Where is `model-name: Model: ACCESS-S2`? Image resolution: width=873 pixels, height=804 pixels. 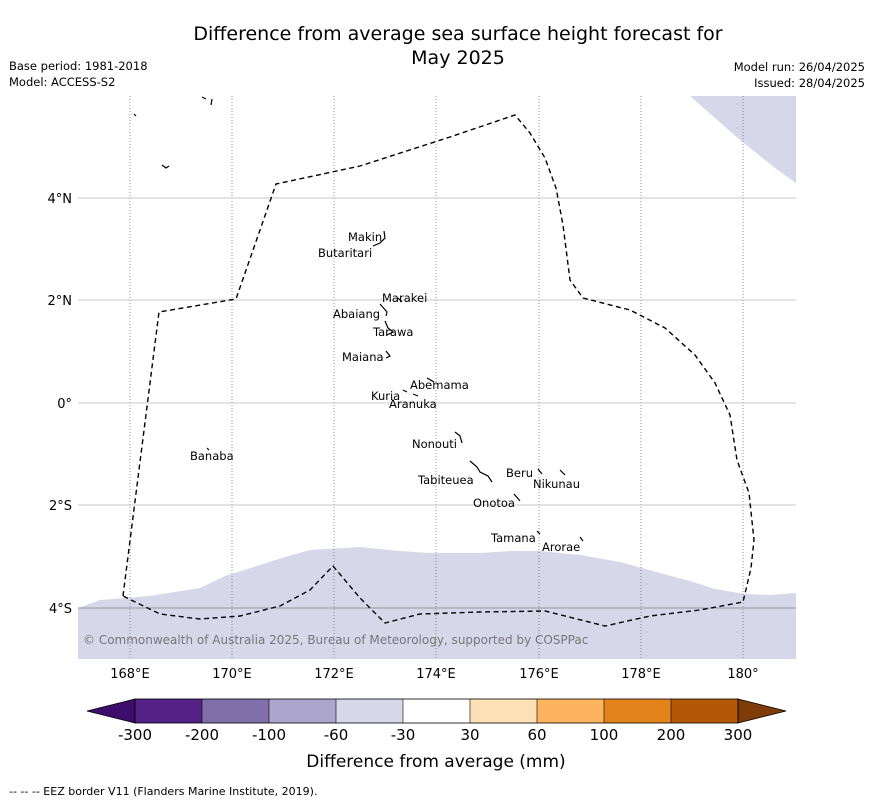
model-name: Model: ACCESS-S2 is located at coordinates (62, 82).